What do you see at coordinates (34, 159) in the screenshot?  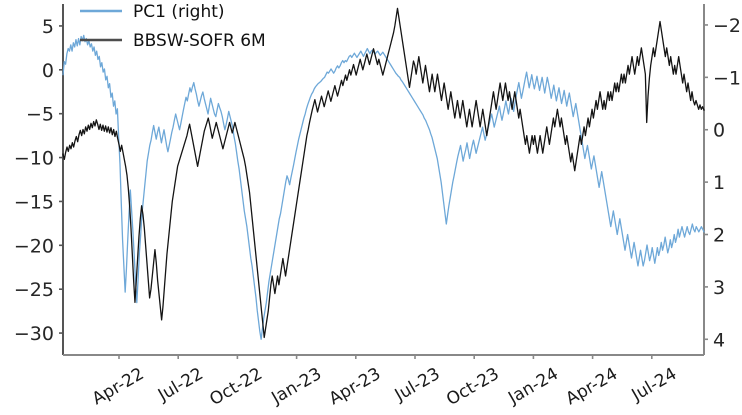 I see `left-axis-tick-label: −10` at bounding box center [34, 159].